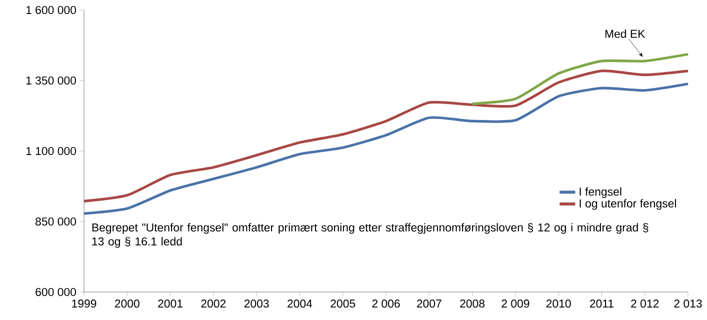 The width and height of the screenshot is (707, 320). I want to click on x-tick-label: 2001, so click(170, 304).